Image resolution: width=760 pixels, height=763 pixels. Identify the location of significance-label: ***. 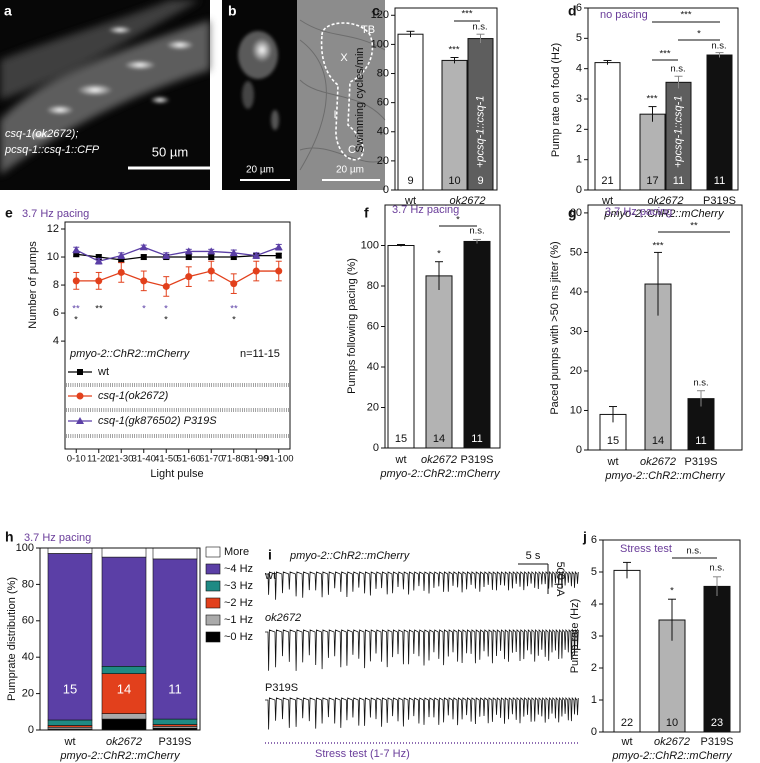
(657, 246).